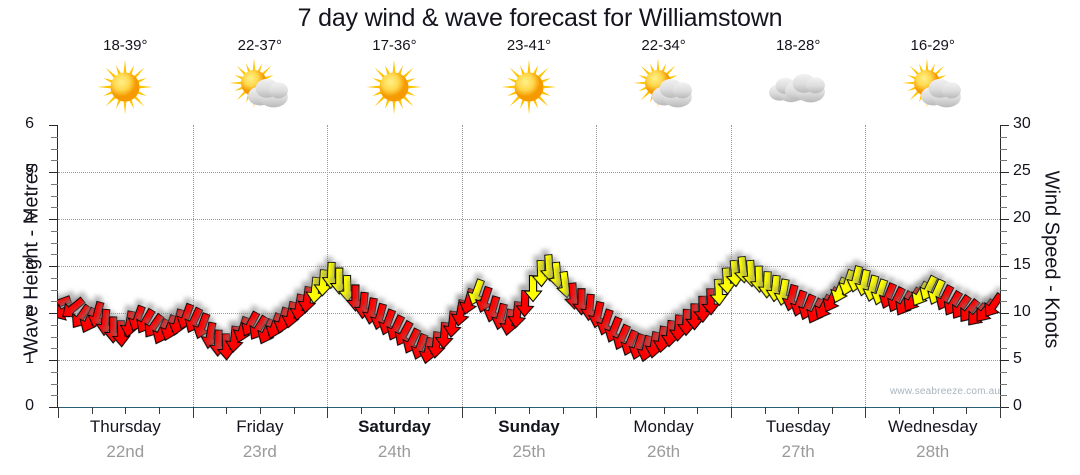 This screenshot has width=1080, height=475. Describe the element at coordinates (663, 45) in the screenshot. I see `day-temperature-range: 22-34°` at that location.